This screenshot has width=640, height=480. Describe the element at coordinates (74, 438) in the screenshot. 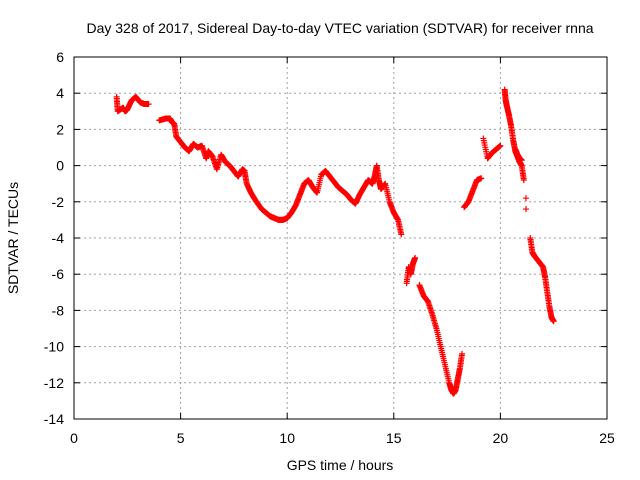

I see `x-tick-label: 0` at that location.